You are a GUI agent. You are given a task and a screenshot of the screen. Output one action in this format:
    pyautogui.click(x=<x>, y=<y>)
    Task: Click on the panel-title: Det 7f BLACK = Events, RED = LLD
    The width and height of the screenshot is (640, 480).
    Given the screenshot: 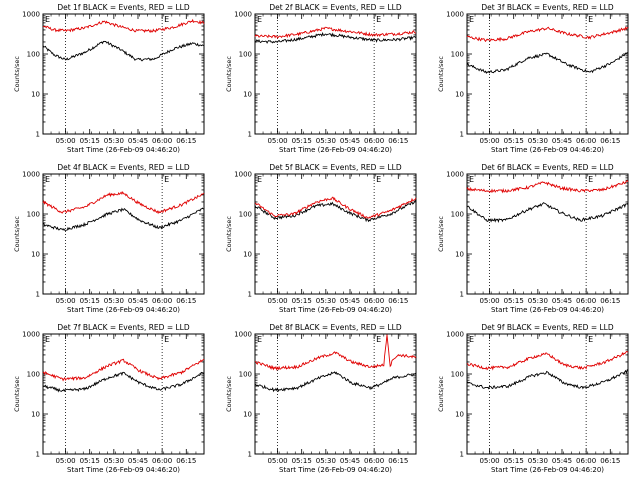 What is the action you would take?
    pyautogui.click(x=123, y=327)
    